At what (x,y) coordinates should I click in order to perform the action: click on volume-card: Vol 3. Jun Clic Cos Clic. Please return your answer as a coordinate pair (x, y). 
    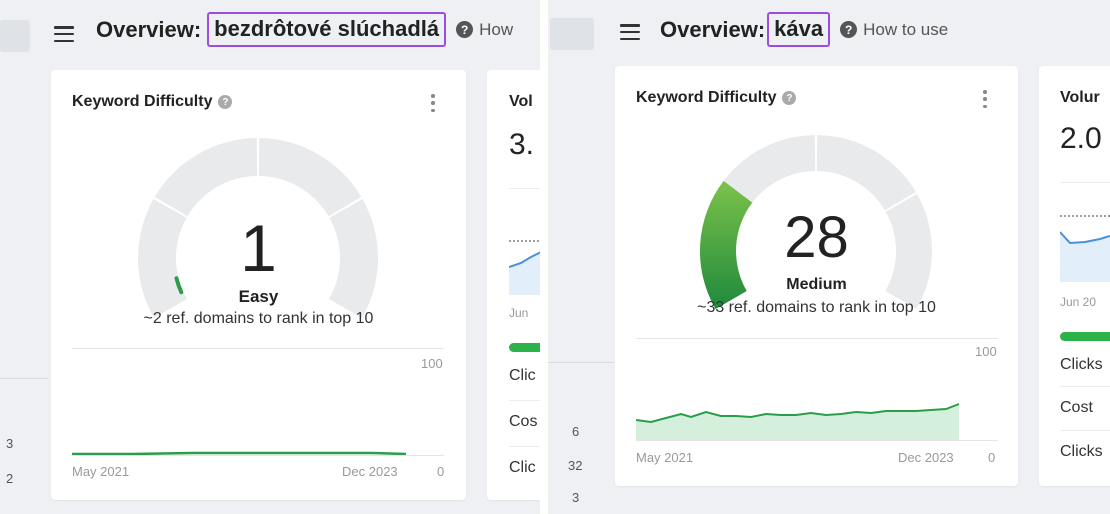
    Looking at the image, I should click on (513, 285).